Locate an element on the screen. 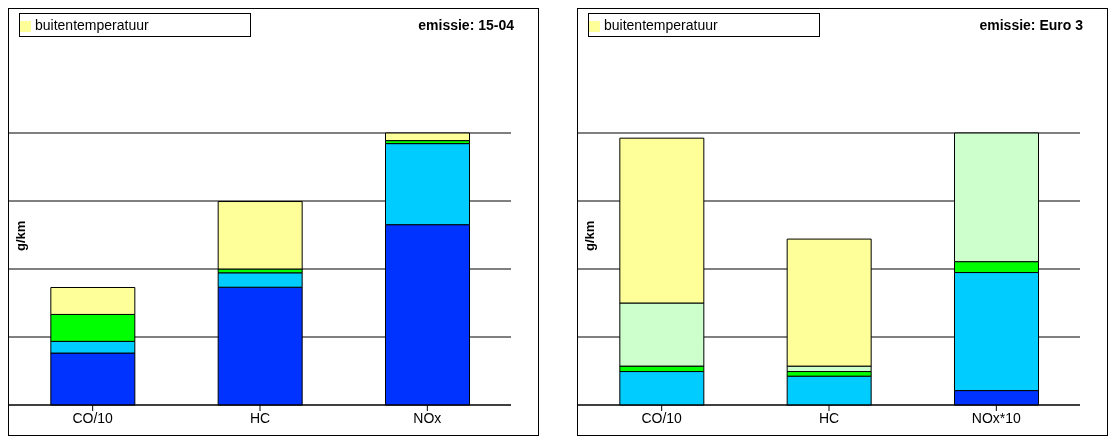 The image size is (1109, 436). x-tick-label: NOx*10 is located at coordinates (996, 417).